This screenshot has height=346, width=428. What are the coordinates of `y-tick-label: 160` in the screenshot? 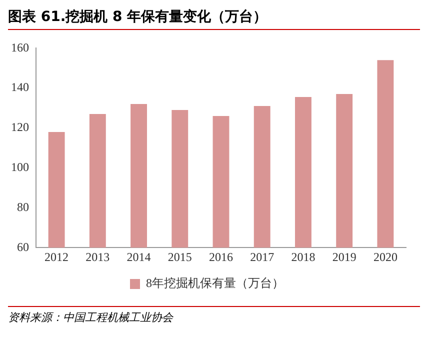 It's located at (20, 47).